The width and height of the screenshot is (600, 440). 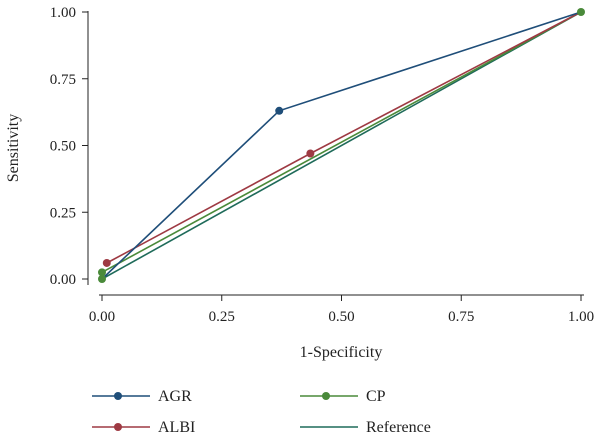 What do you see at coordinates (142, 396) in the screenshot?
I see `legend-item-agr: AGR` at bounding box center [142, 396].